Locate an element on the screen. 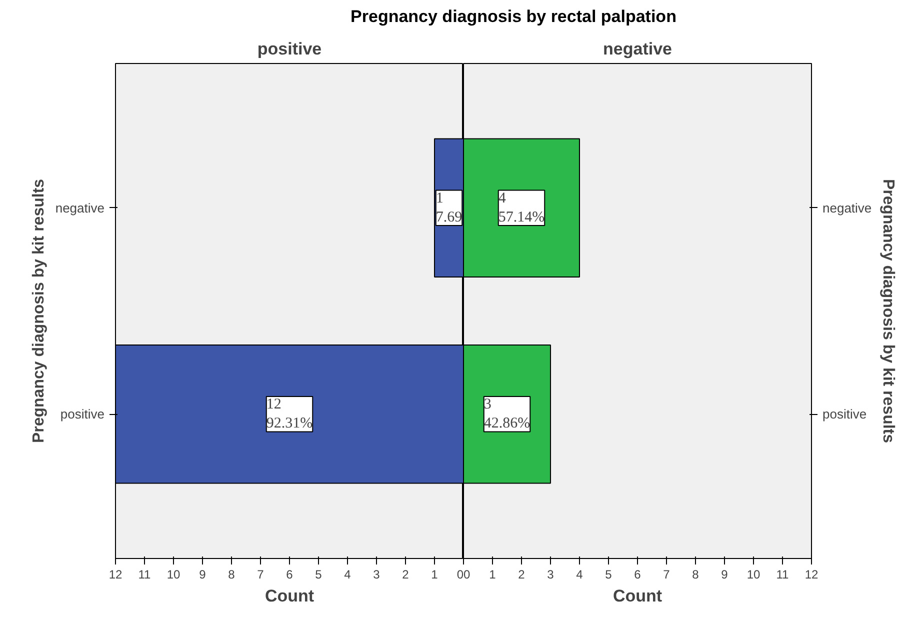 This screenshot has height=620, width=917. chart-subtitle: positive is located at coordinates (289, 49).